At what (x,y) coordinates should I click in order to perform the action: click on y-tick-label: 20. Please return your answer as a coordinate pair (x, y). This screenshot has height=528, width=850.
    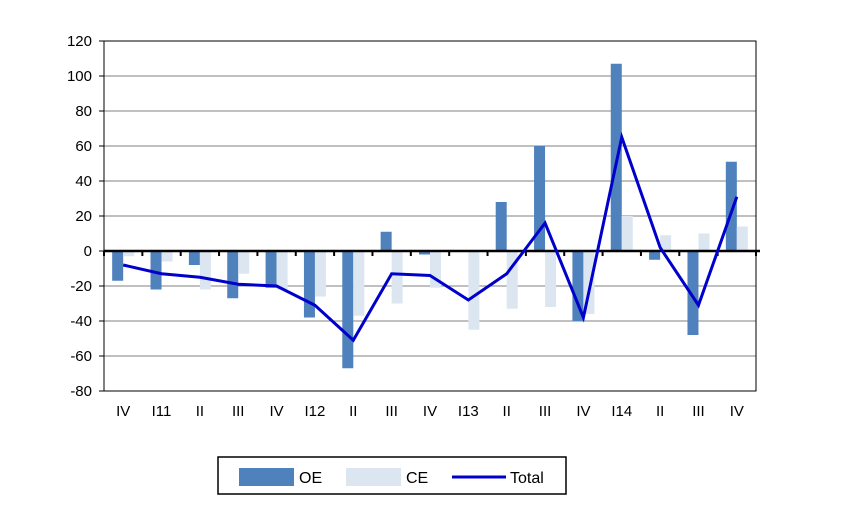
    Looking at the image, I should click on (83, 216).